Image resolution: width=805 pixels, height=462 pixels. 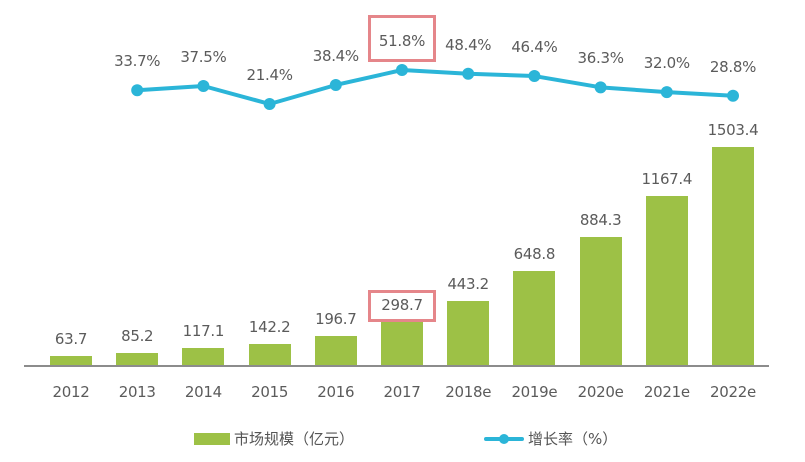 I want to click on bar-value-label: 196.7, so click(x=336, y=319).